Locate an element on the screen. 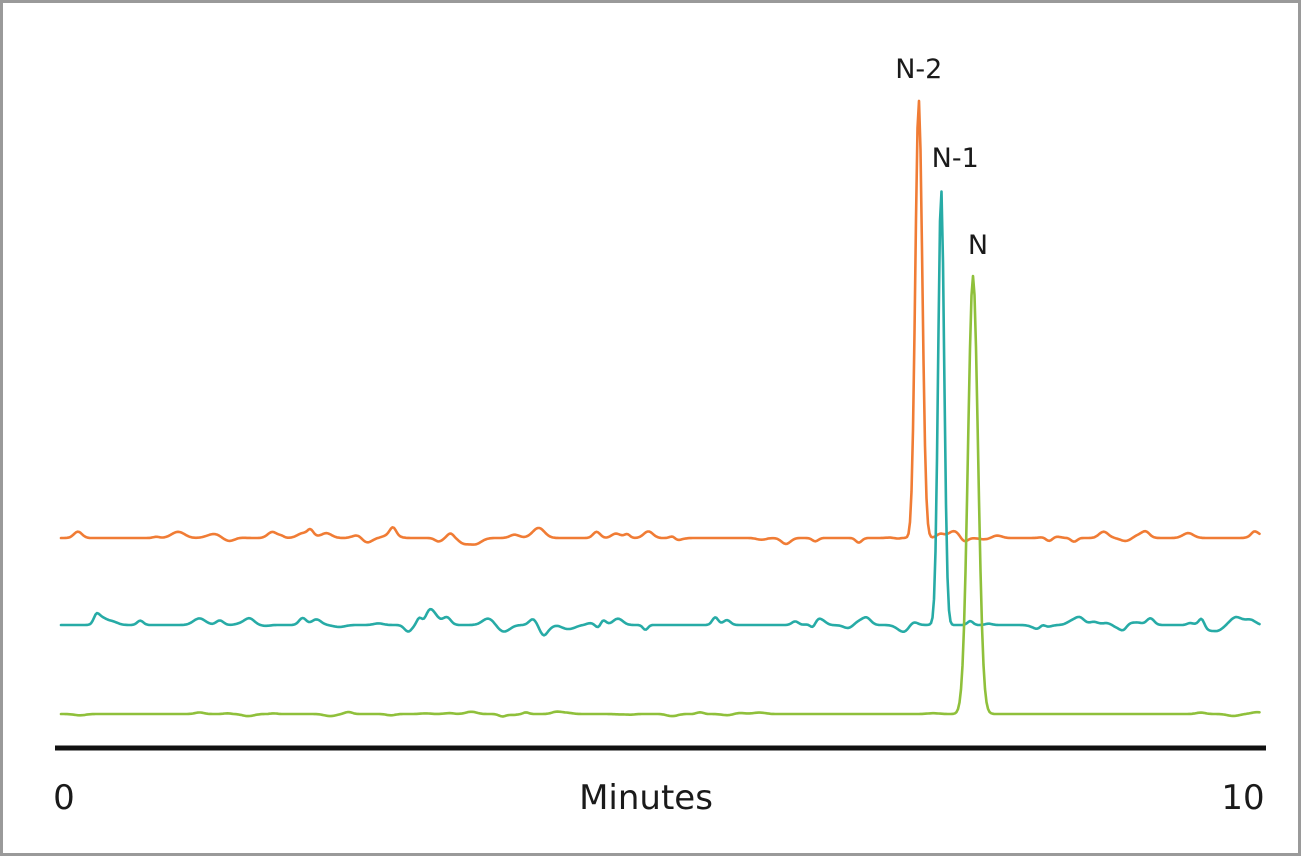  peak-labels-group: N-2 N-1 N is located at coordinates (941, 157).